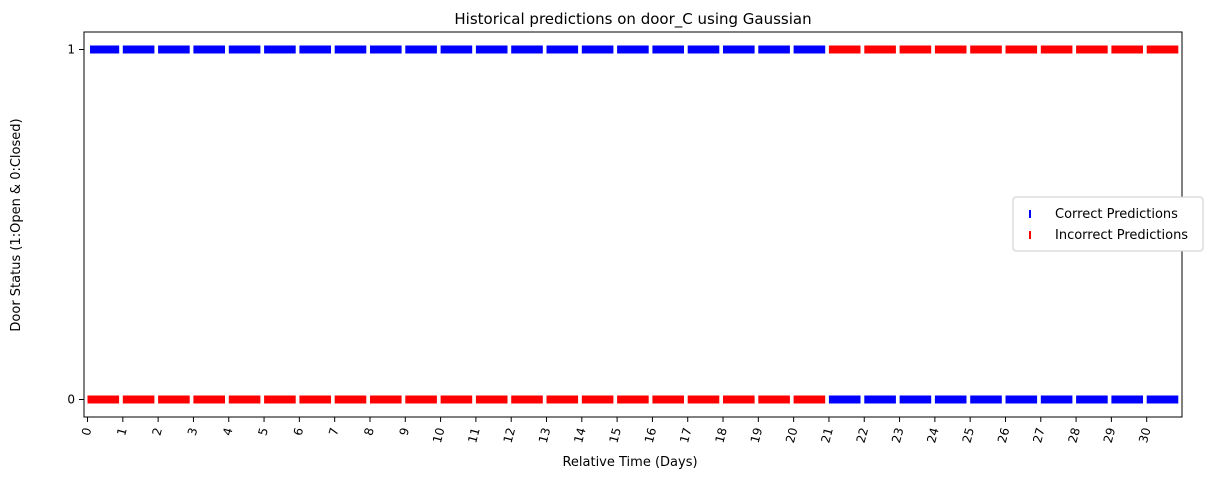 This screenshot has width=1224, height=478. I want to click on x-tick-label: 21, so click(826, 435).